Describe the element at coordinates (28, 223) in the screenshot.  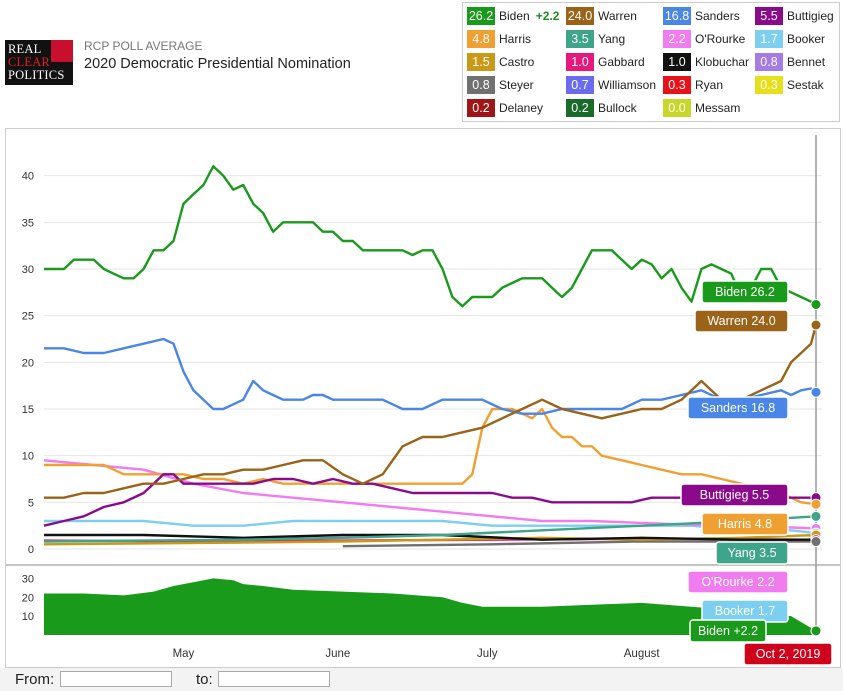
I see `y-tick-label: 35` at that location.